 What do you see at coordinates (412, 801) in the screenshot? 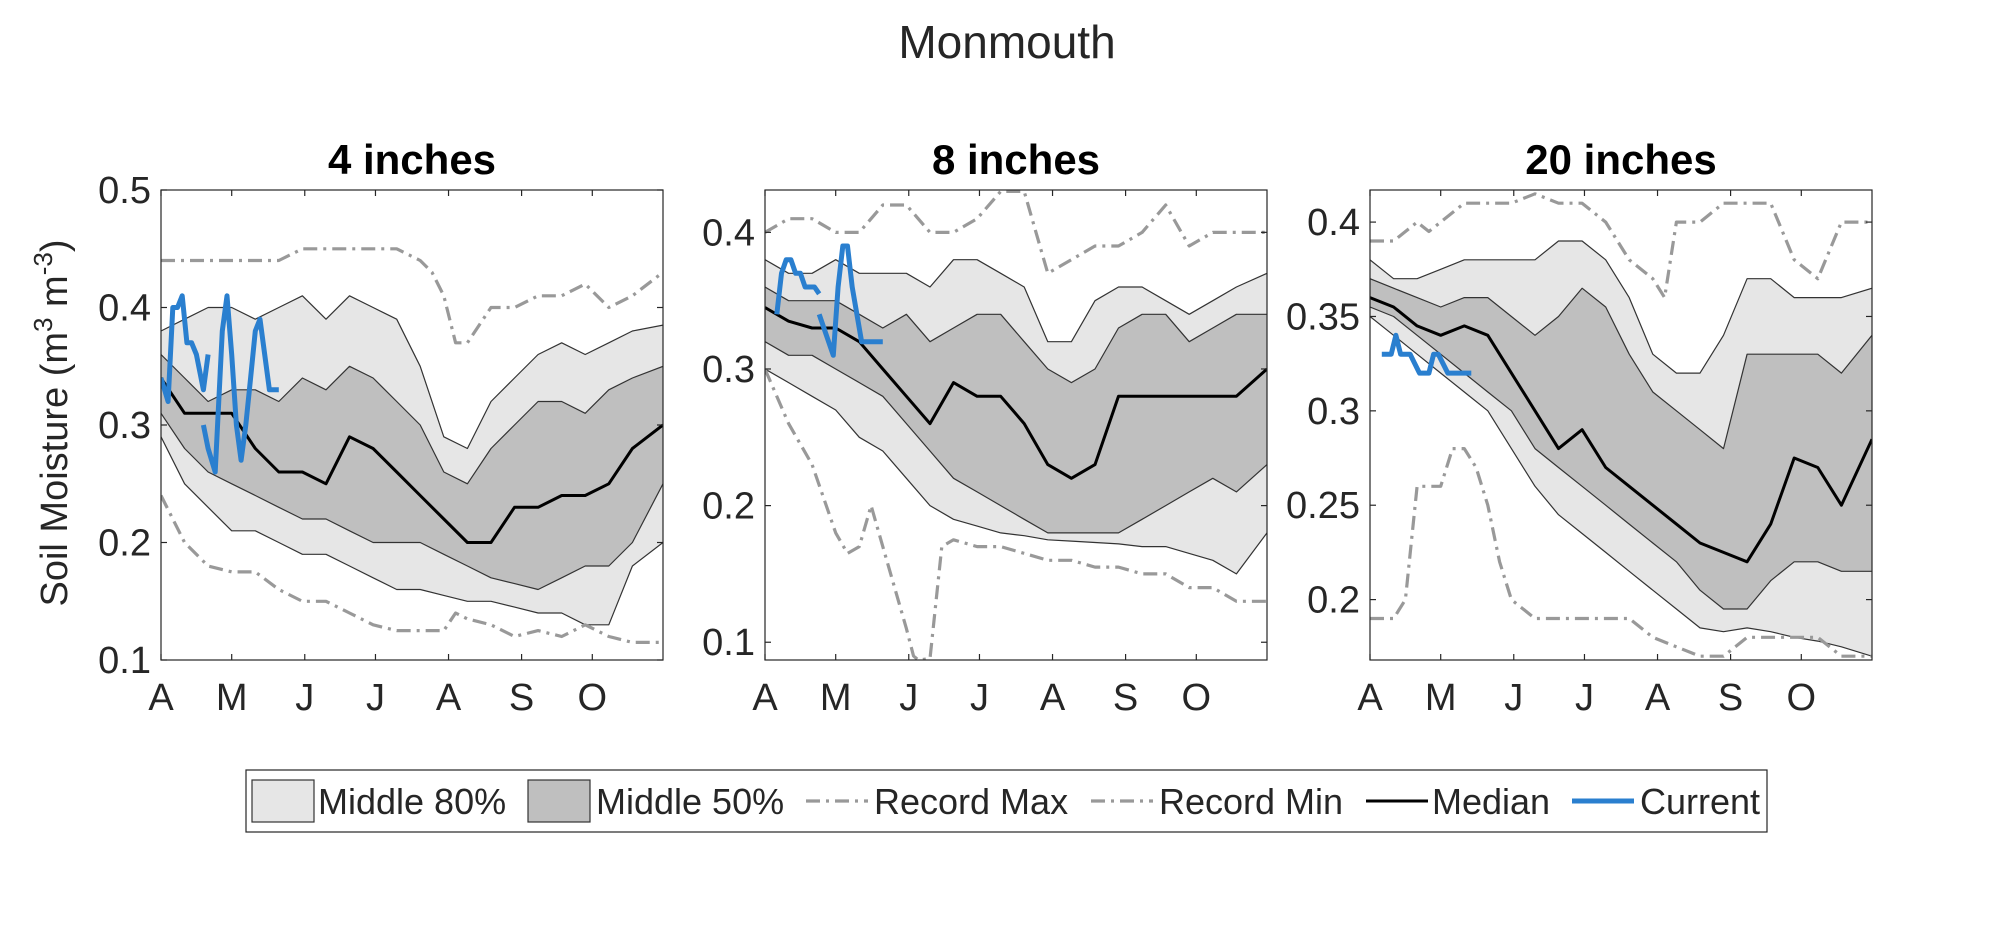
I see `legend-label: Middle 80%` at bounding box center [412, 801].